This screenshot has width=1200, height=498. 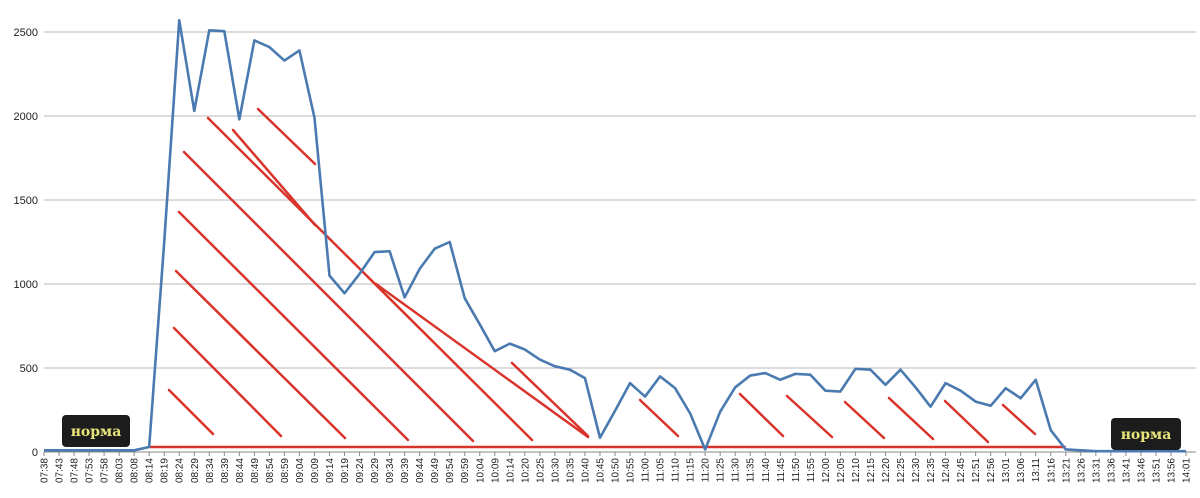 I want to click on x-tick-label: 09:14, so click(x=330, y=470).